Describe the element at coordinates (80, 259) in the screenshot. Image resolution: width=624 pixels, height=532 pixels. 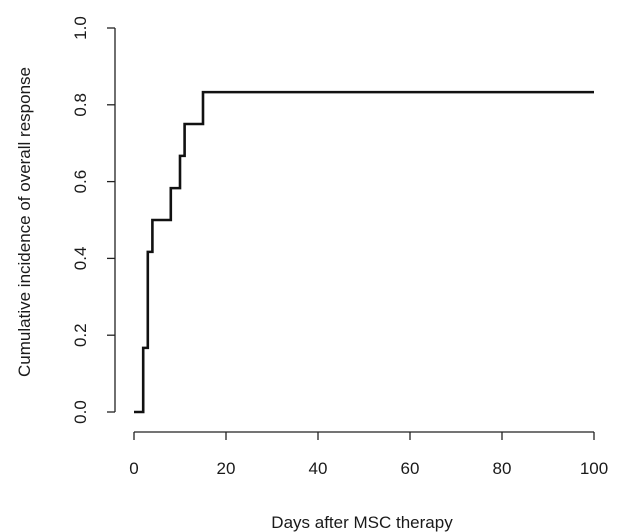
I see `y-tick-label: 0.4` at that location.